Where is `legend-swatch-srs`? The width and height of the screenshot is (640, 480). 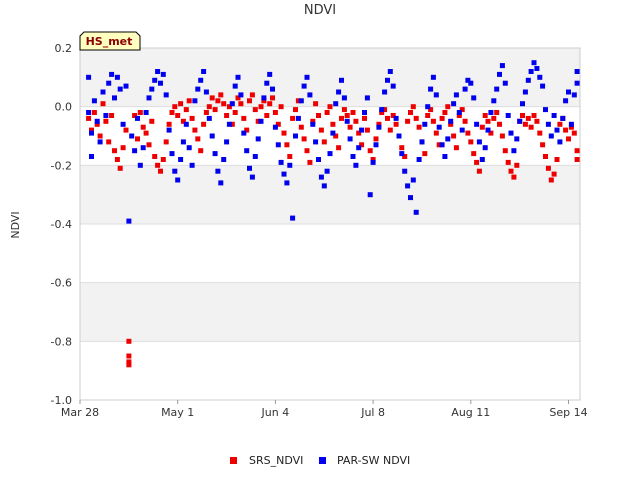
legend-swatch-srs is located at coordinates (233, 460).